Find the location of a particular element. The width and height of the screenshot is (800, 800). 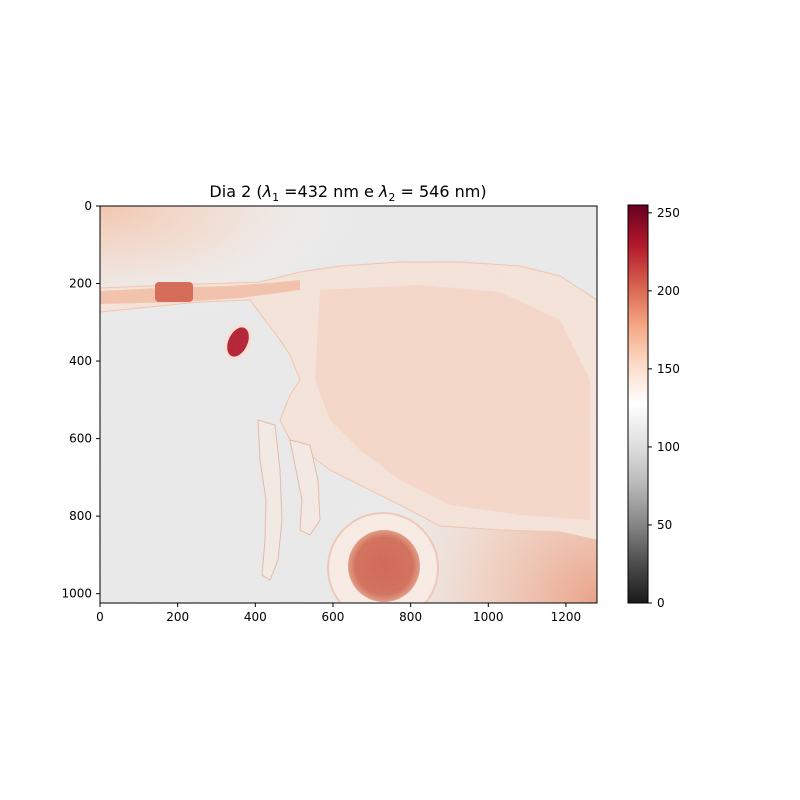

y-tick-label: 1000 is located at coordinates (76, 594).